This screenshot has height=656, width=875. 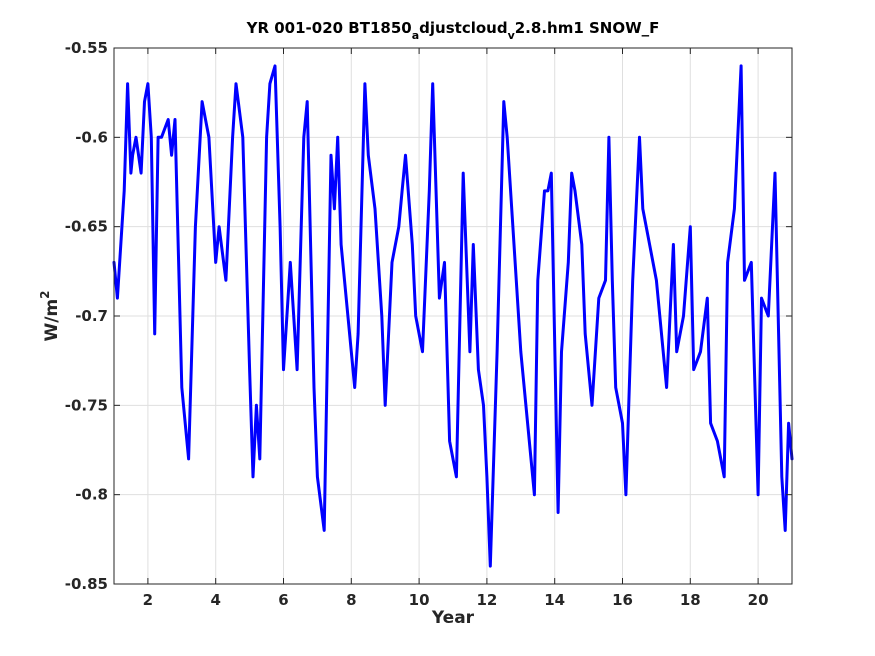 I want to click on x-tick-label: 2, so click(x=148, y=600).